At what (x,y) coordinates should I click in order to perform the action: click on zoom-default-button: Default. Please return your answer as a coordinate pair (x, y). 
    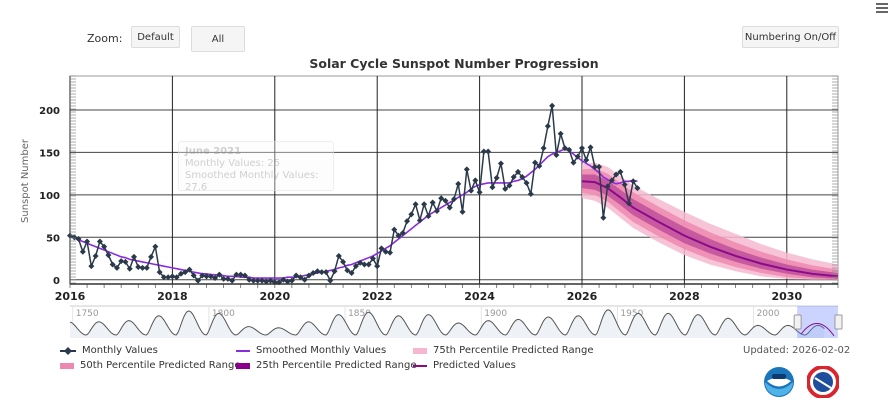
    Looking at the image, I should click on (155, 37).